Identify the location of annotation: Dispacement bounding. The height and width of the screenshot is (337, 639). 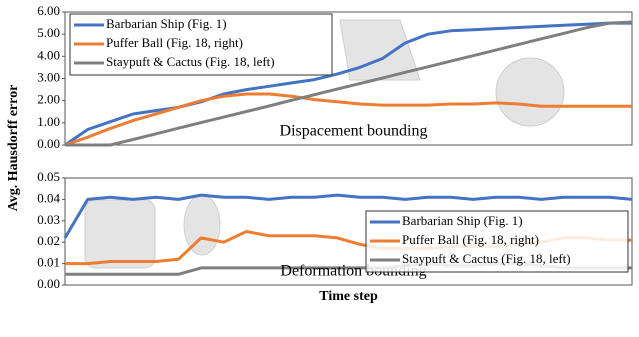
(354, 131).